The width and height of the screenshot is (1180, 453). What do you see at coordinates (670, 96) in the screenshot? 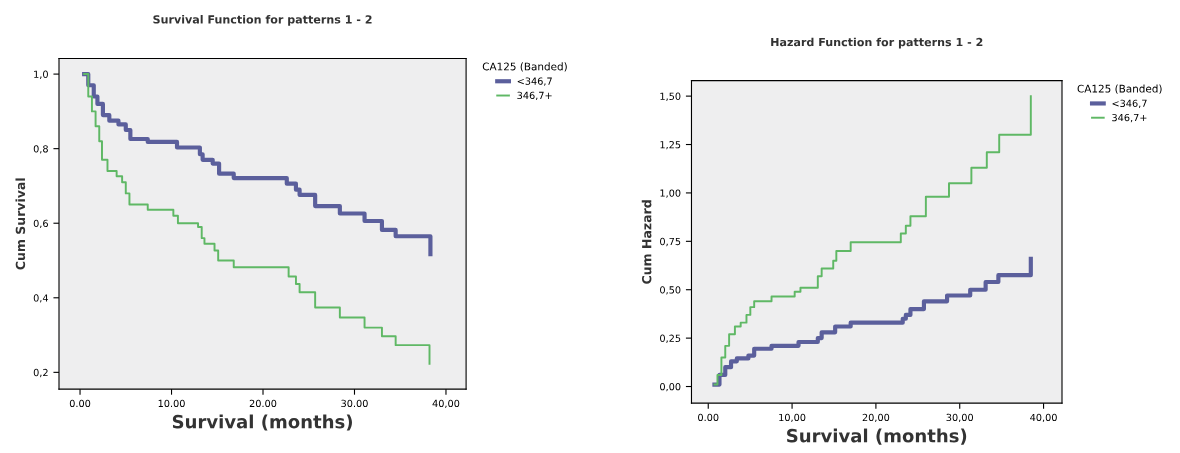
I see `y-tick-label: 1,50` at bounding box center [670, 96].